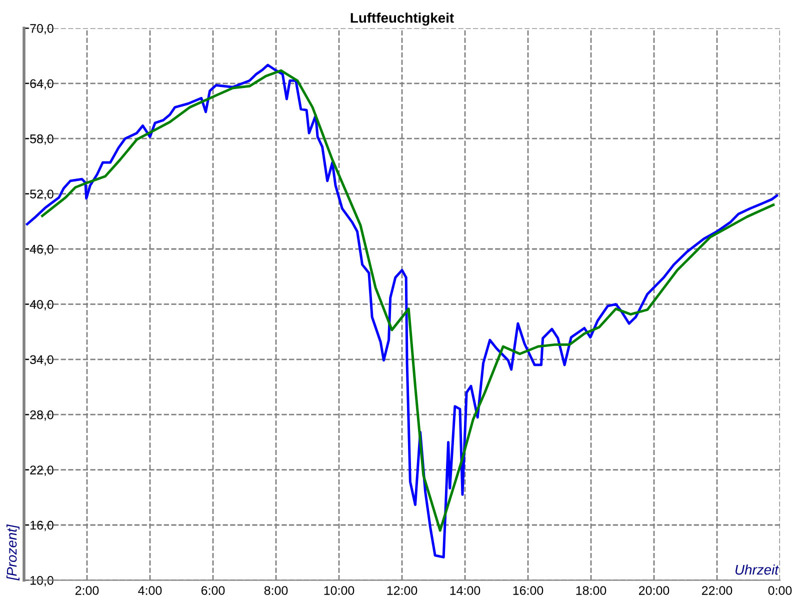  I want to click on x-tick-label: 16:00, so click(528, 590).